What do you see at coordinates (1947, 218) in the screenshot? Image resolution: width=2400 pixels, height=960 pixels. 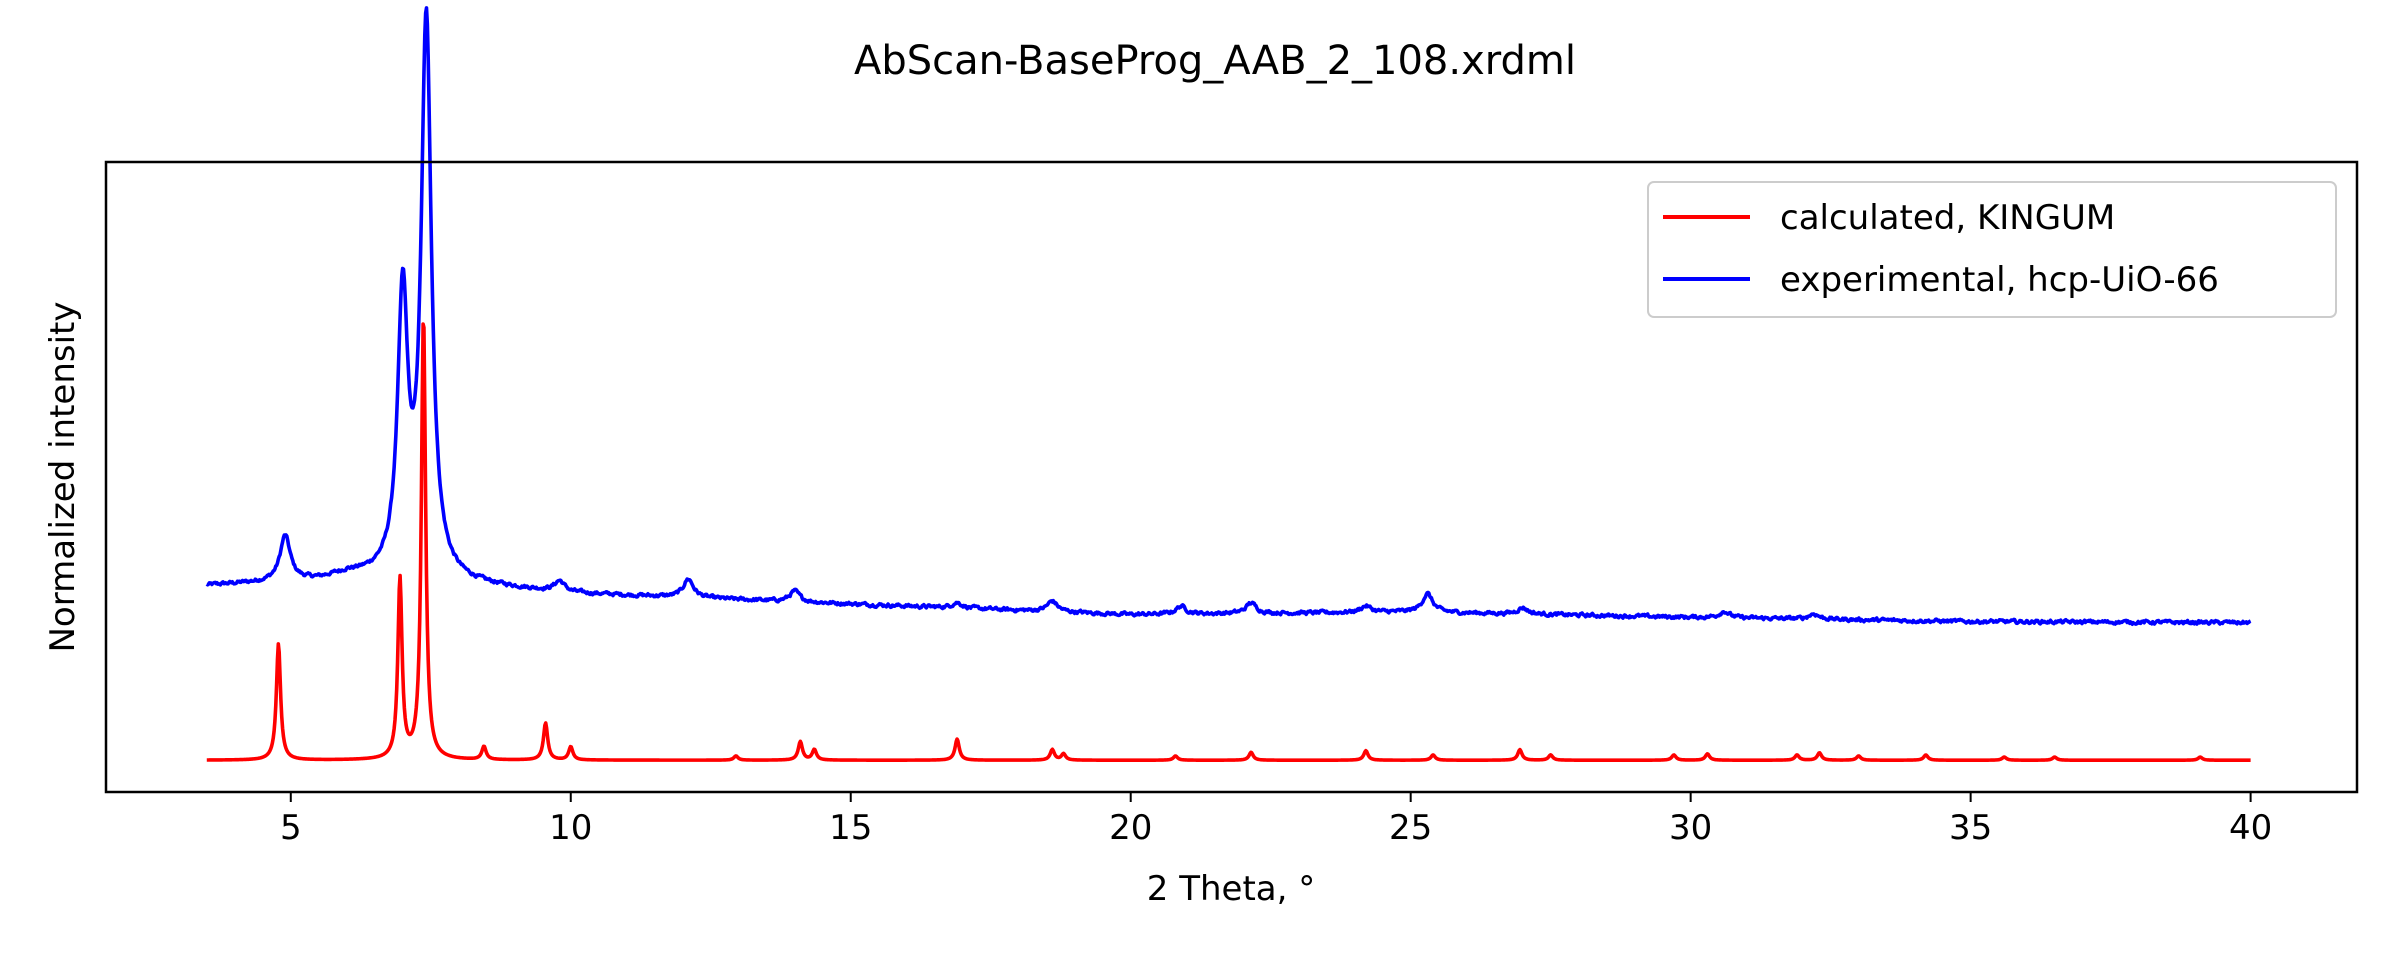 I see `legend-label: calculated, KINGUM` at bounding box center [1947, 218].